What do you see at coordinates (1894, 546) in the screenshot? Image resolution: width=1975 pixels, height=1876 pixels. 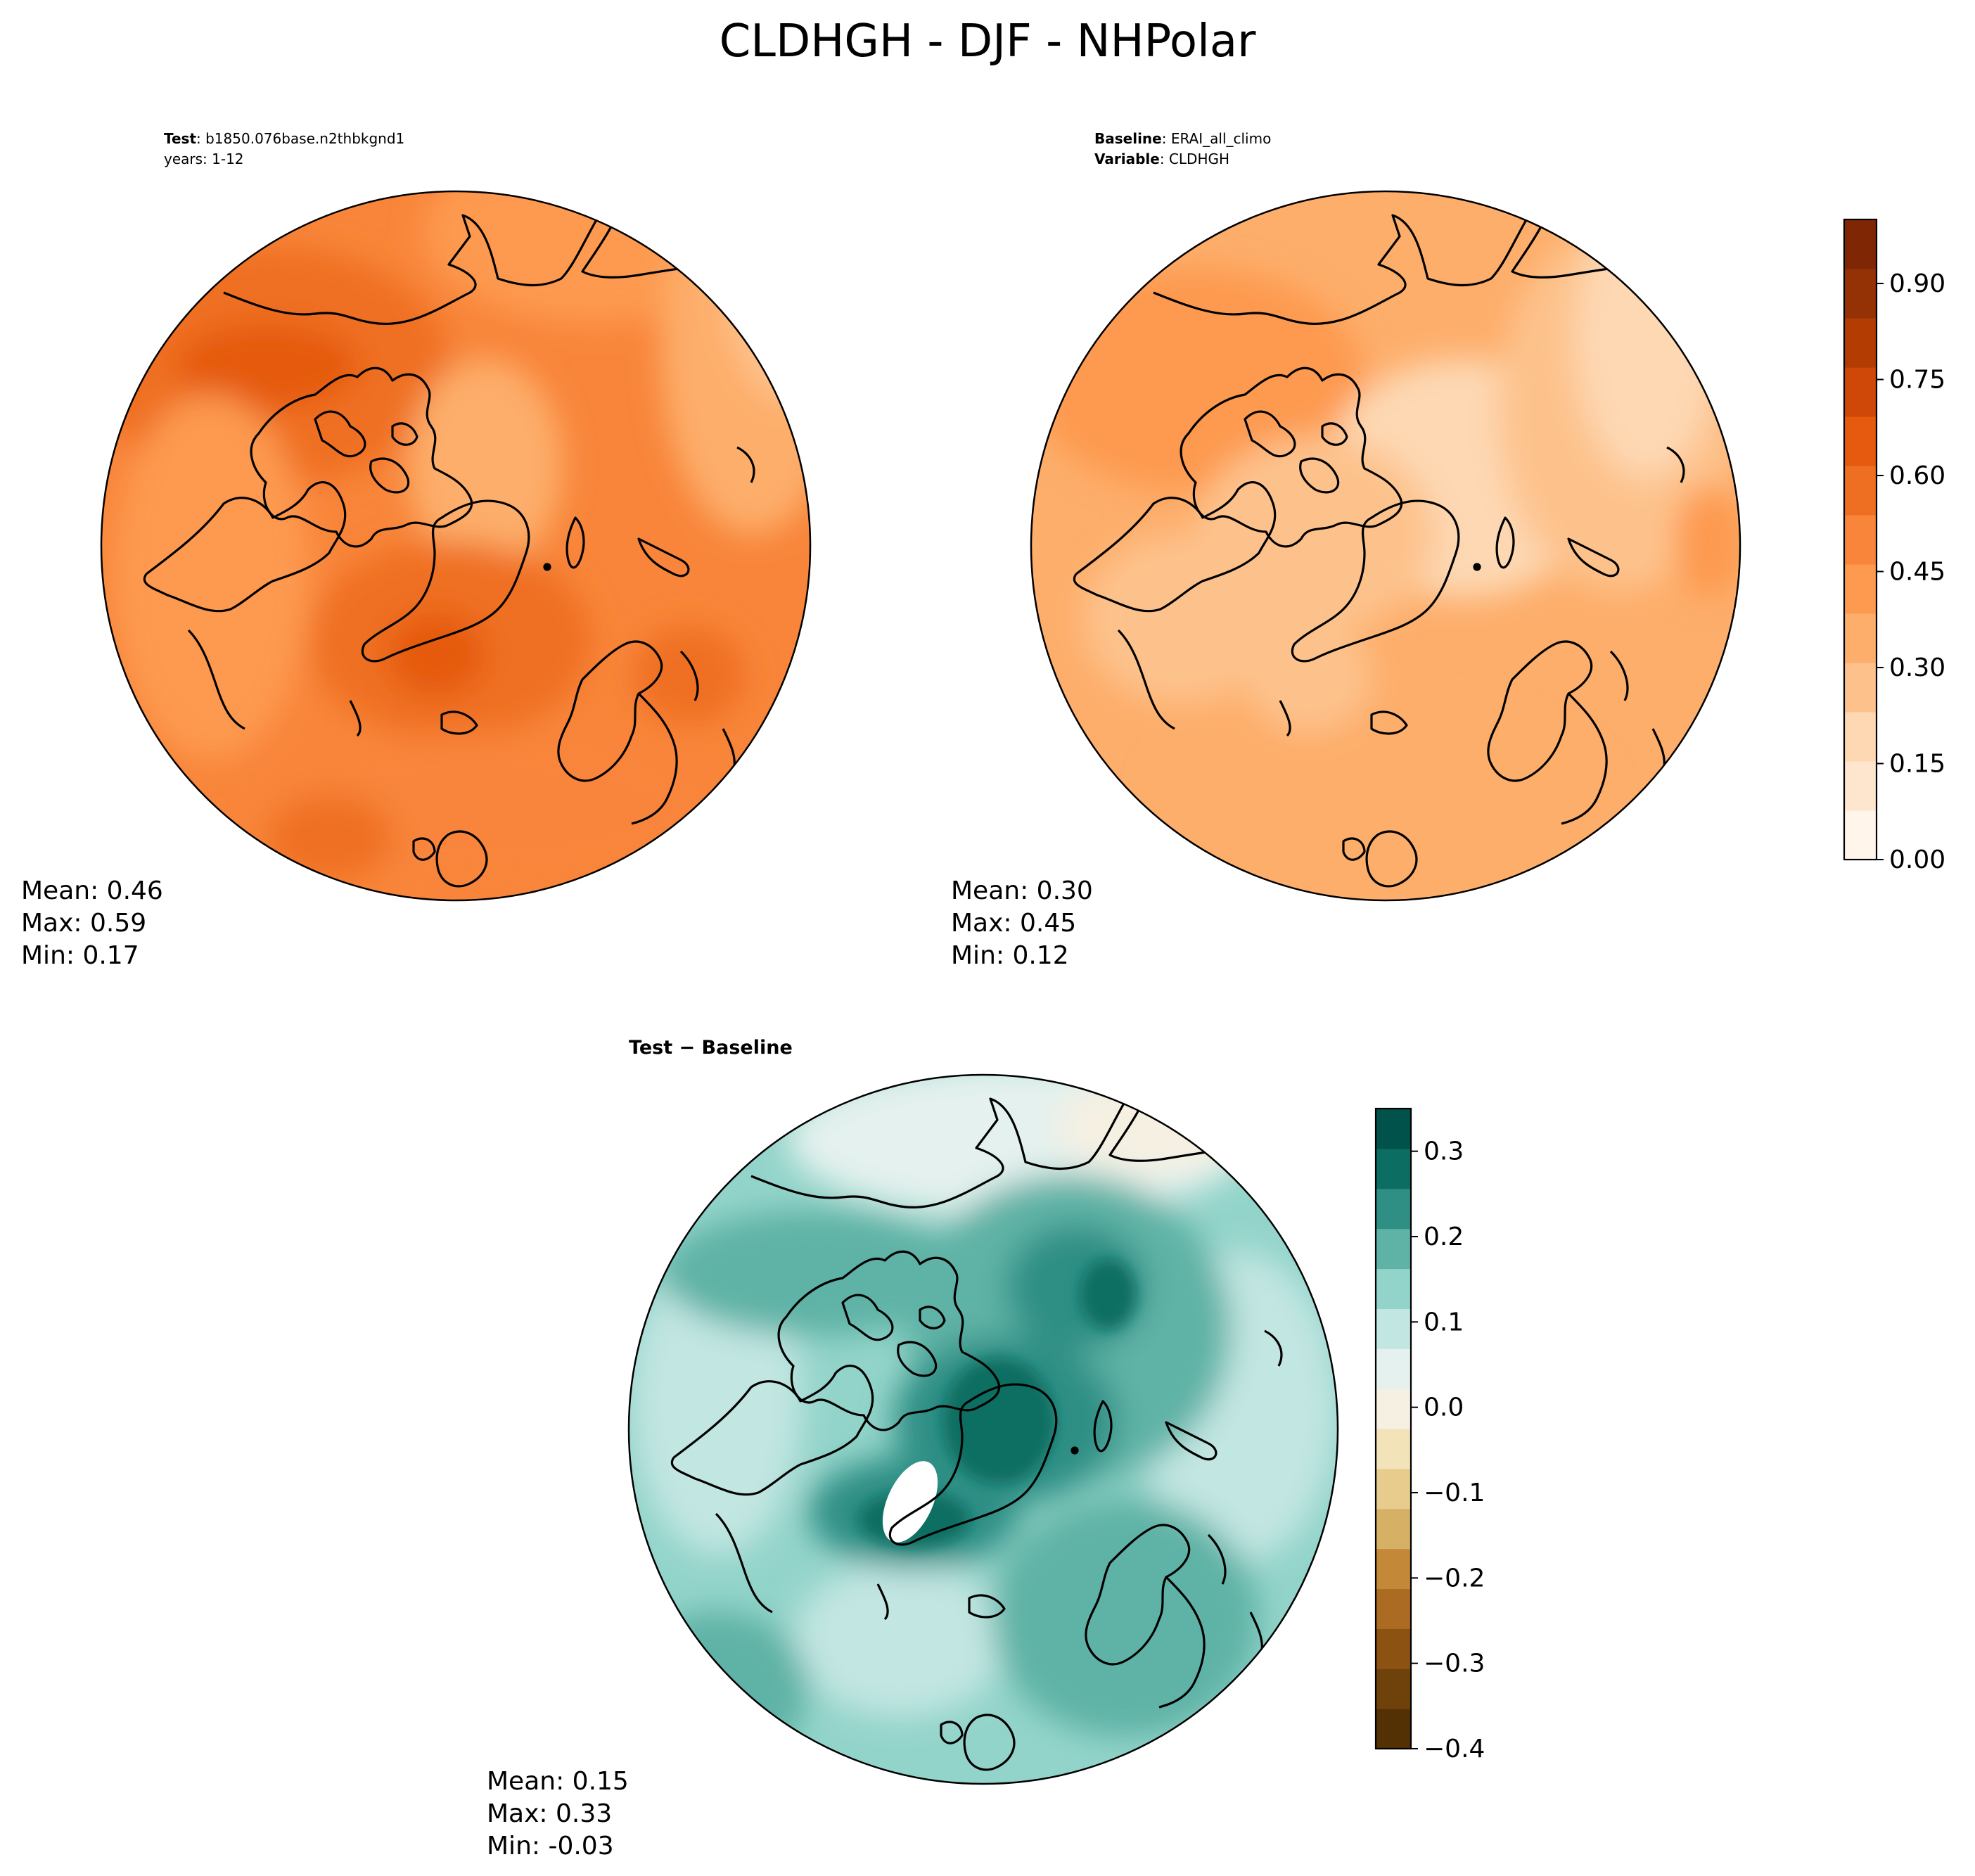 I see `colorbar-orange: 0.00 0.15 0.30 0.45 0.60 0.75 0.90` at bounding box center [1894, 546].